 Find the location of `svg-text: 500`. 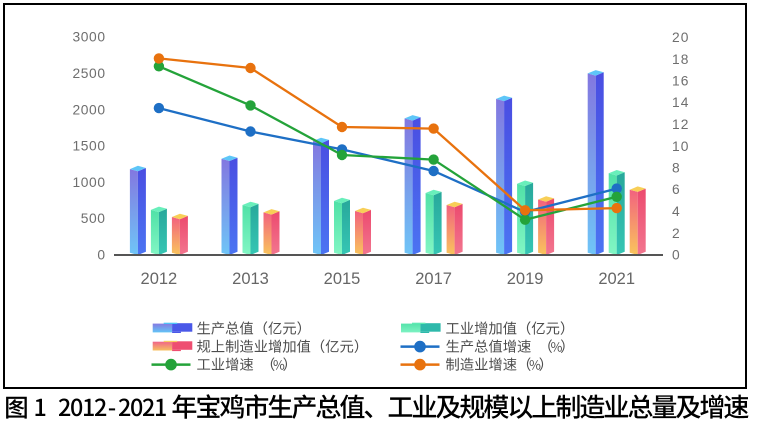

svg-text: 500 is located at coordinates (93, 218).